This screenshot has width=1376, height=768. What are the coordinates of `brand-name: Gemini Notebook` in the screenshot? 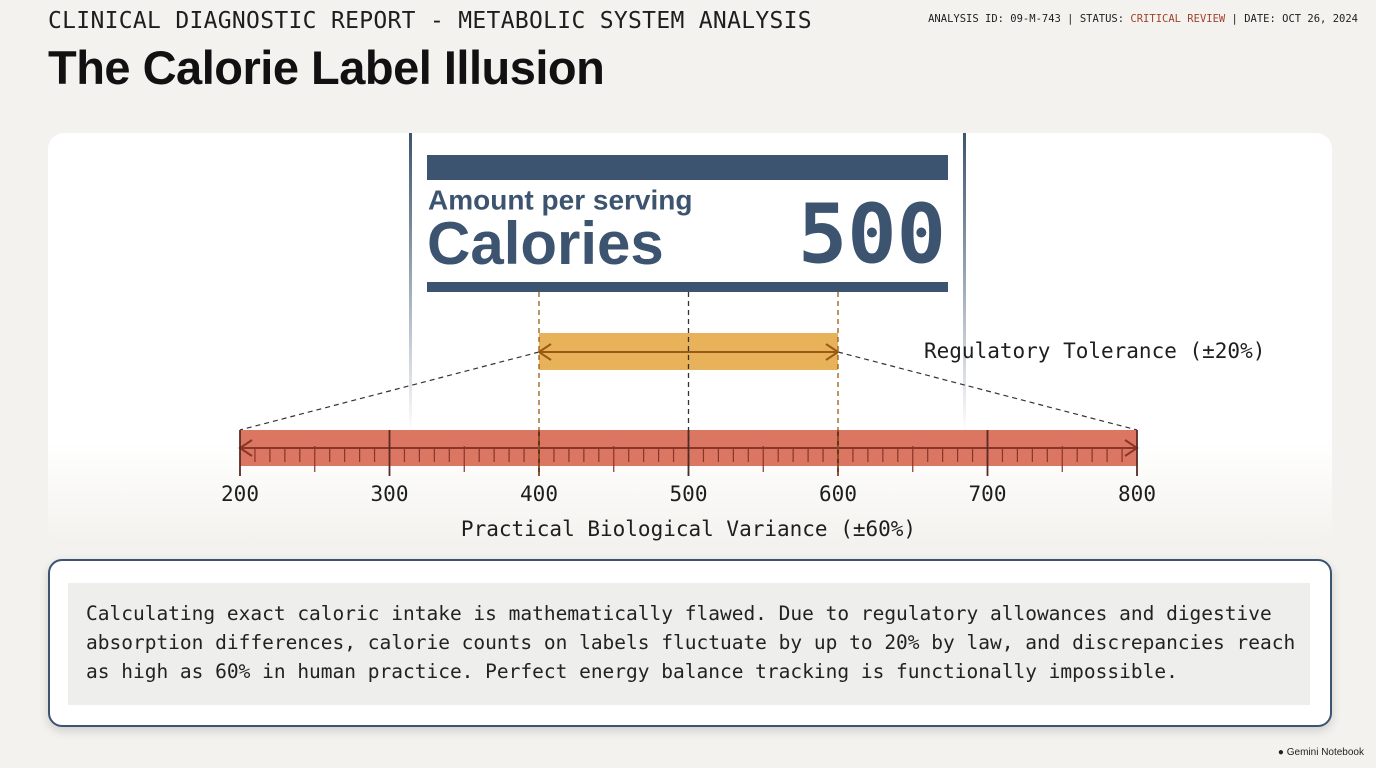 It's located at (1325, 752).